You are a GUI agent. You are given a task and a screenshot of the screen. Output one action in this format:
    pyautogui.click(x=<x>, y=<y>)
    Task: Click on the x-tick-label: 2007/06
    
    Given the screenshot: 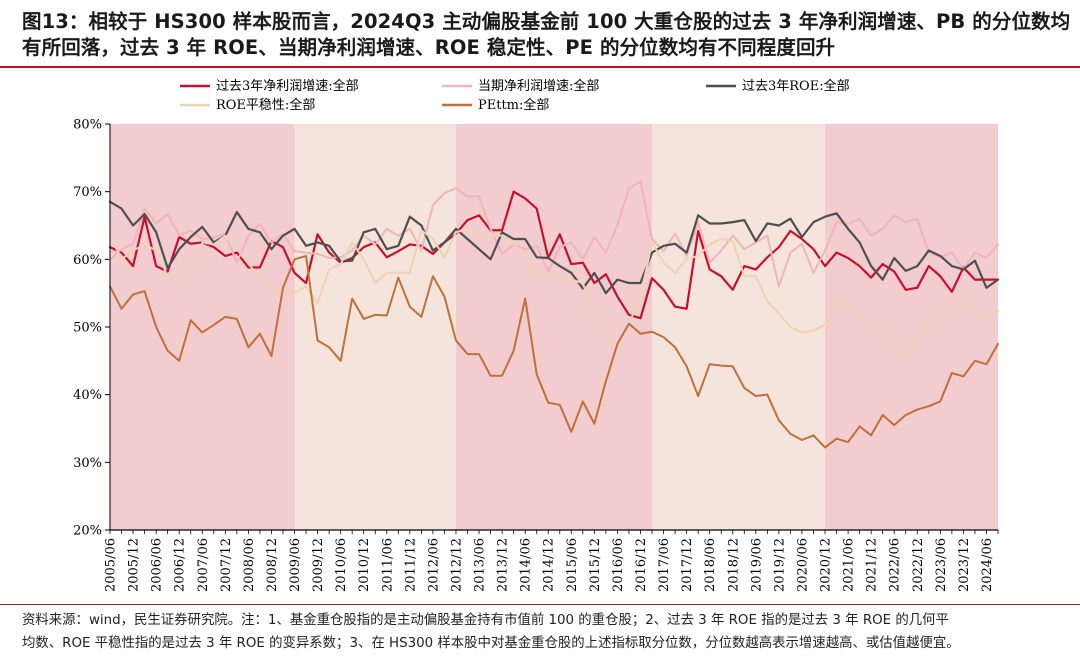 What is the action you would take?
    pyautogui.click(x=203, y=565)
    